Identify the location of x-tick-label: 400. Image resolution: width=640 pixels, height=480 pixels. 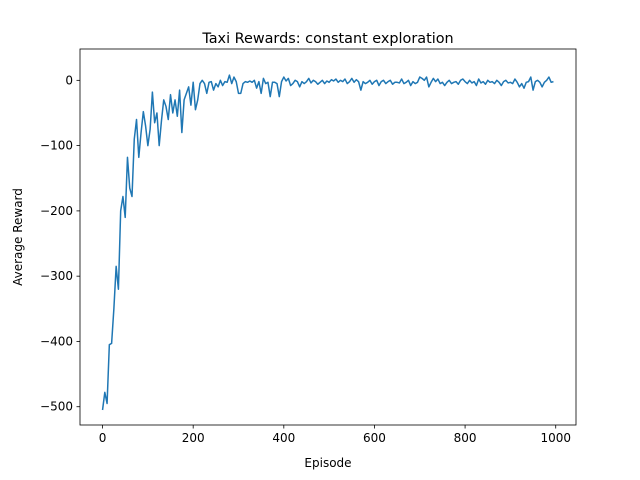
(283, 438).